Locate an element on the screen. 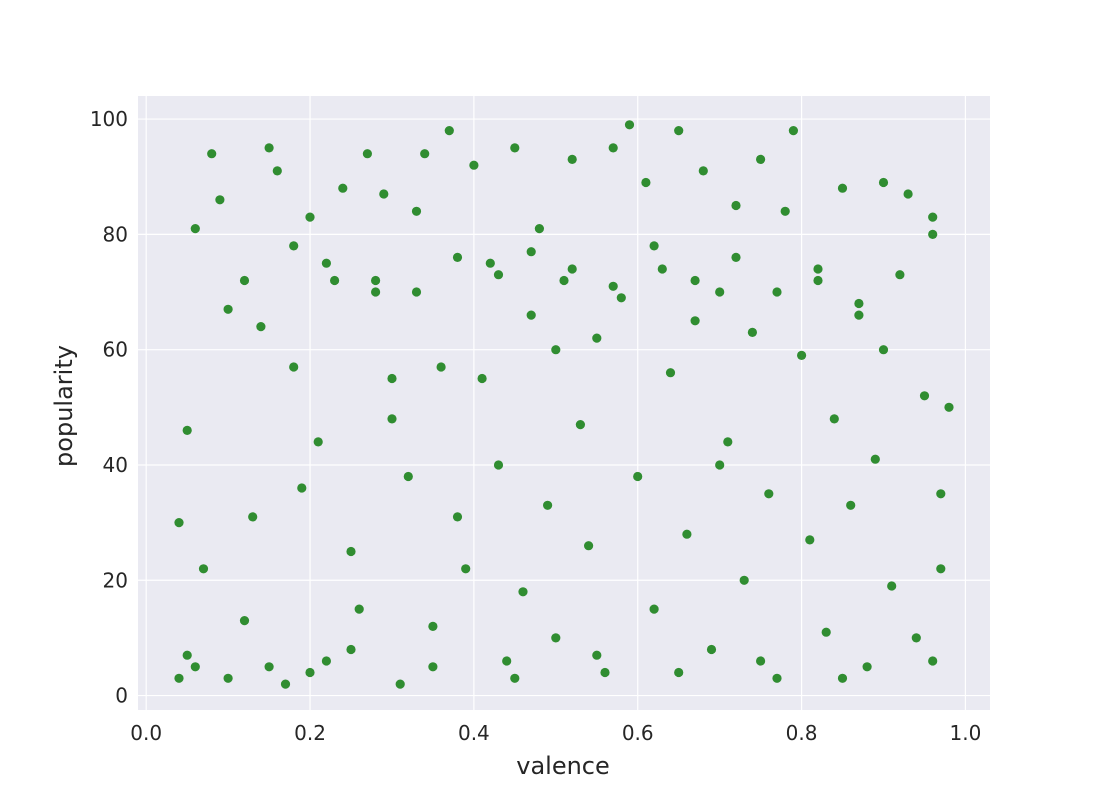 The width and height of the screenshot is (1100, 800). y-axis-label: popularity is located at coordinates (64, 406).